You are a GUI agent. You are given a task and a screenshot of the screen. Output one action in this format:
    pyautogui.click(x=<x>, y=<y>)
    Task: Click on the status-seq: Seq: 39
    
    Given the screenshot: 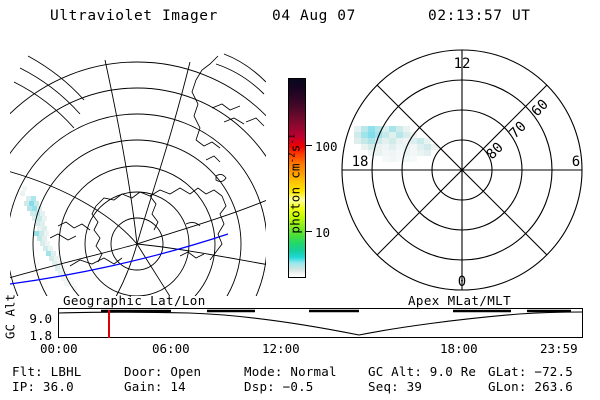 What is the action you would take?
    pyautogui.click(x=395, y=386)
    